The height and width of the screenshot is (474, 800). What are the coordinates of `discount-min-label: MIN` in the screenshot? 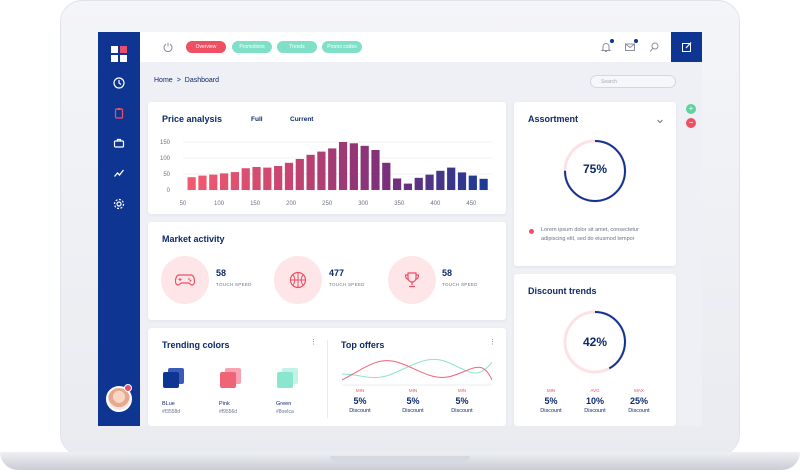 It's located at (551, 390).